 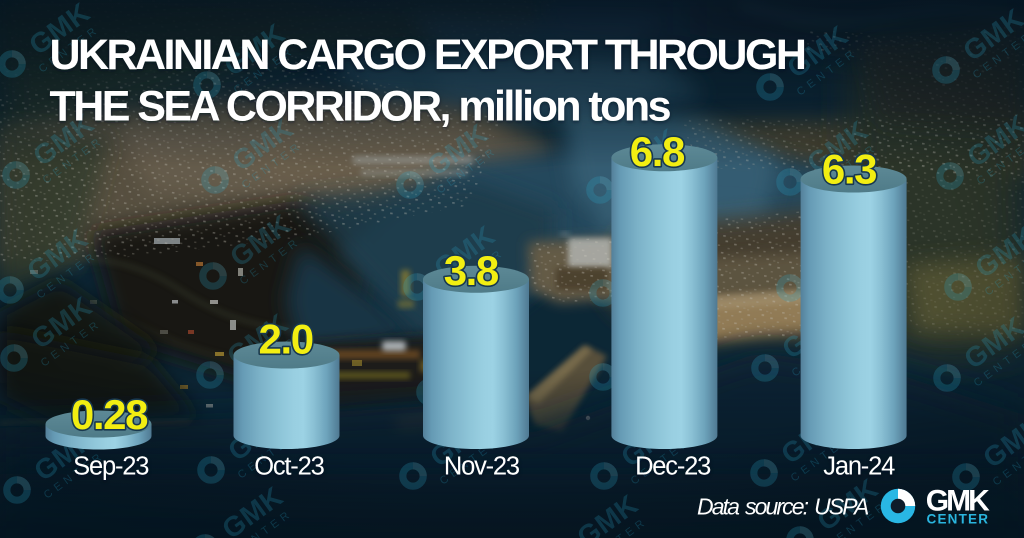 What do you see at coordinates (859, 467) in the screenshot?
I see `svg-text: Jan-24` at bounding box center [859, 467].